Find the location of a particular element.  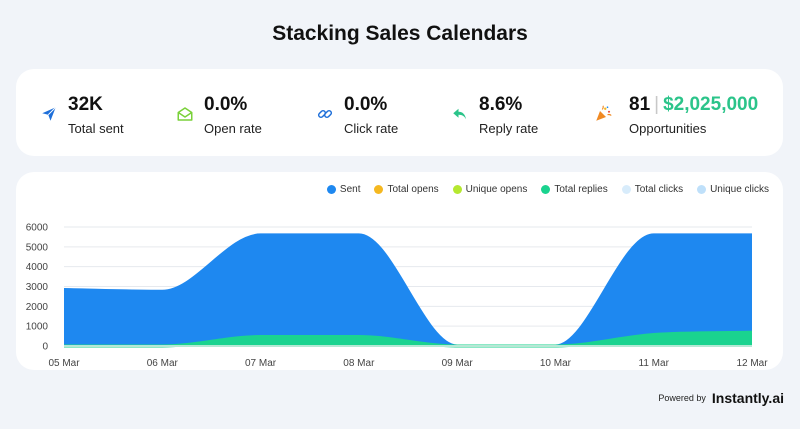

x-tick-label: 05 Mar is located at coordinates (64, 363).